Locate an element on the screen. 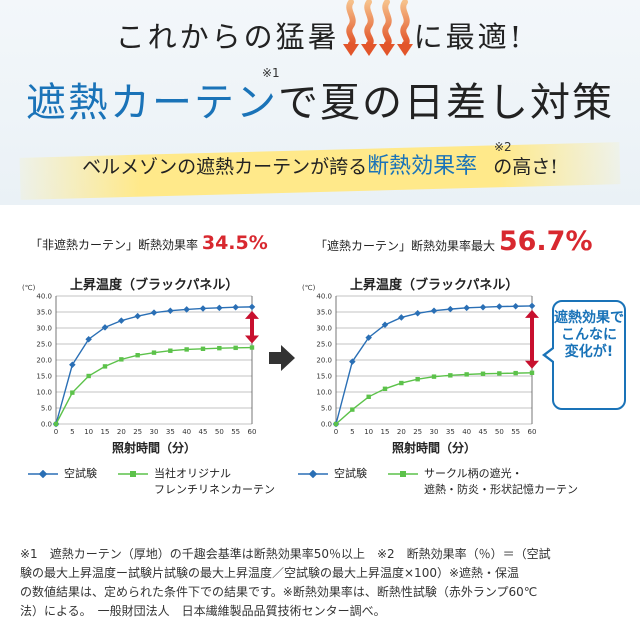 The width and height of the screenshot is (640, 640). left-chart-xtick: 15 is located at coordinates (105, 432).